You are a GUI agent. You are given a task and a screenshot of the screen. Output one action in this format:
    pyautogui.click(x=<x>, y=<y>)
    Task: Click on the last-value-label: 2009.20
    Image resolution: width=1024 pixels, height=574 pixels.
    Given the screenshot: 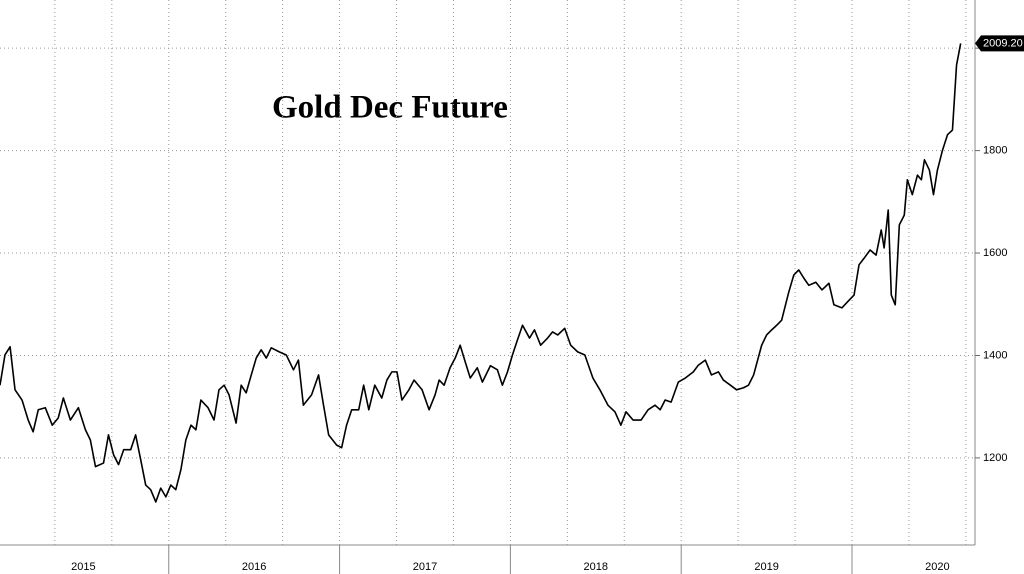 What is the action you would take?
    pyautogui.click(x=1003, y=43)
    